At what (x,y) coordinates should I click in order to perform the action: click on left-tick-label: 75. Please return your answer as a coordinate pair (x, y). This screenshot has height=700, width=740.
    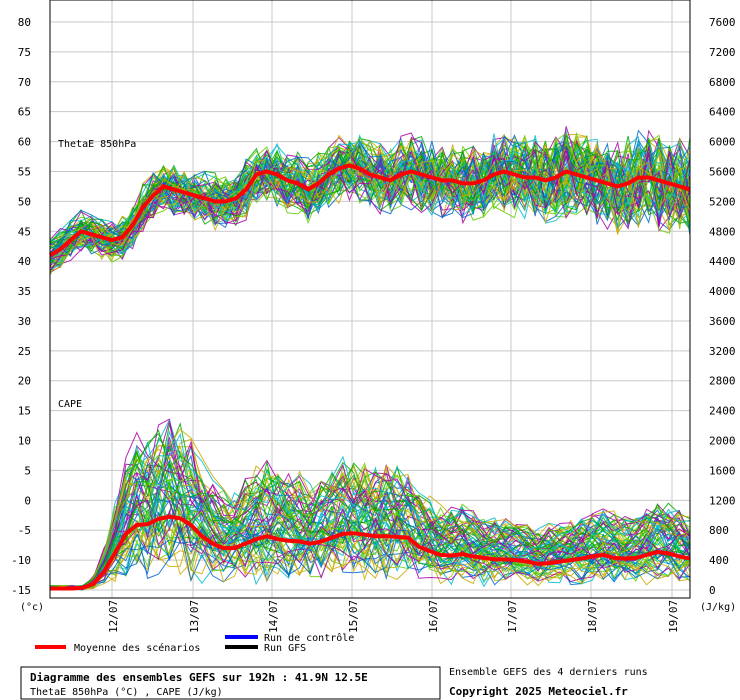
    Looking at the image, I should click on (24, 52).